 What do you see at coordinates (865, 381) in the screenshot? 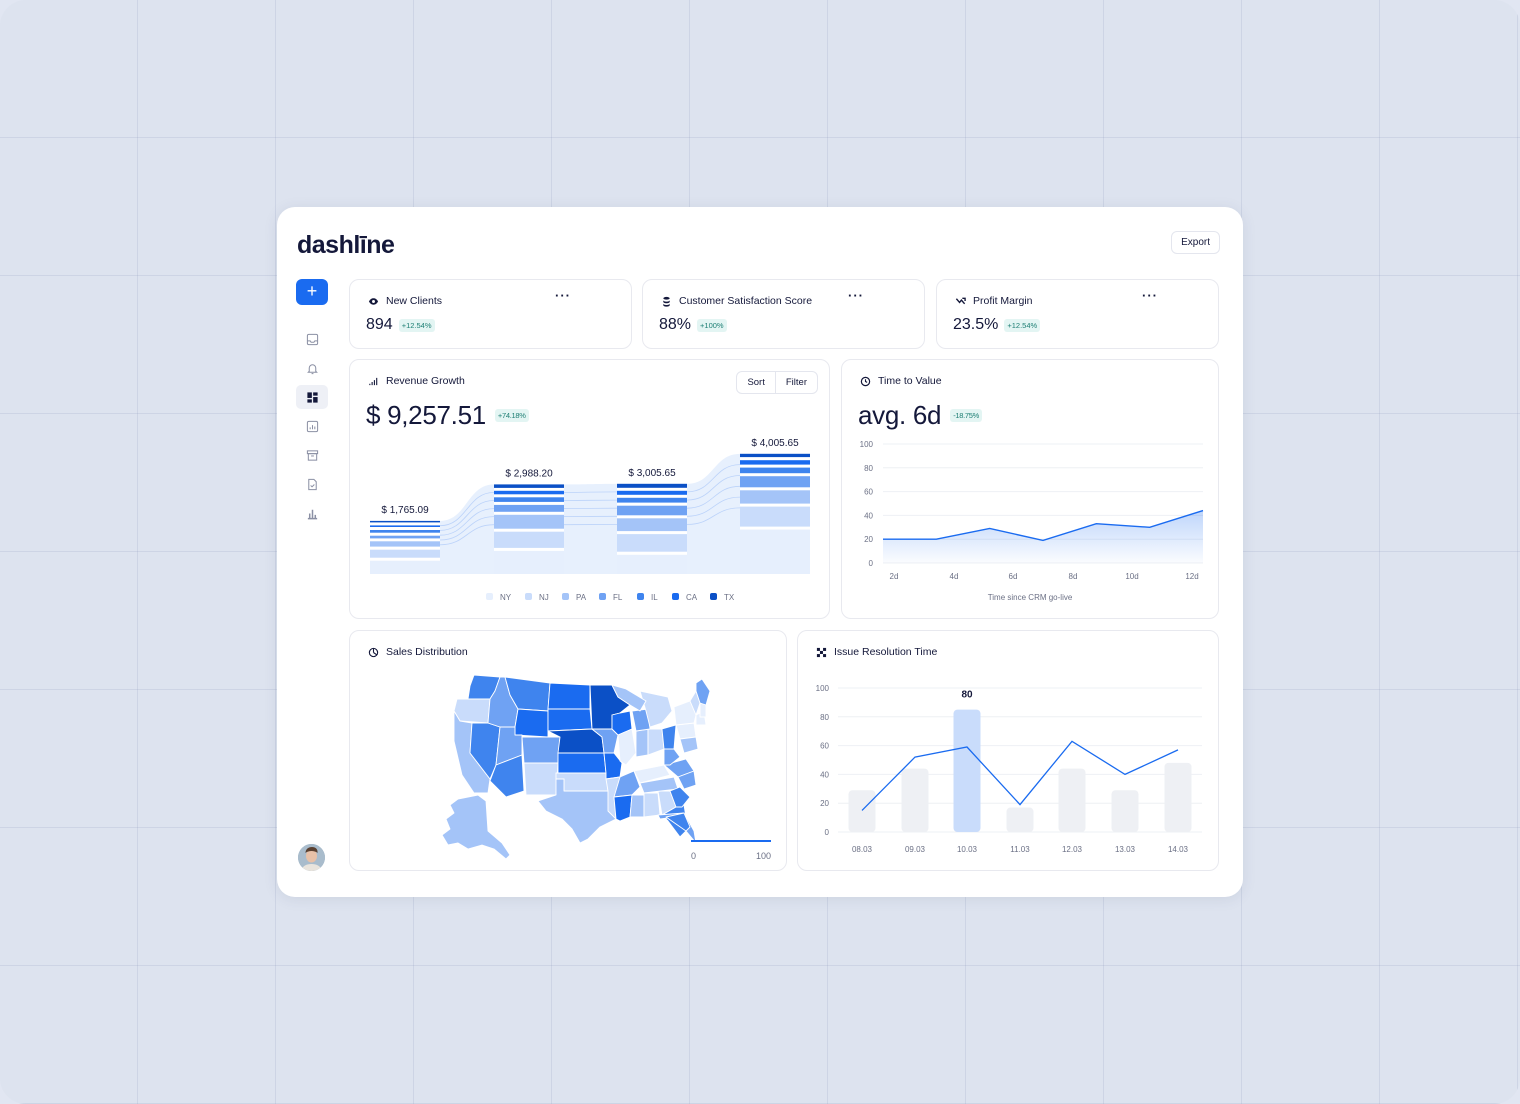
I see `clock-icon` at bounding box center [865, 381].